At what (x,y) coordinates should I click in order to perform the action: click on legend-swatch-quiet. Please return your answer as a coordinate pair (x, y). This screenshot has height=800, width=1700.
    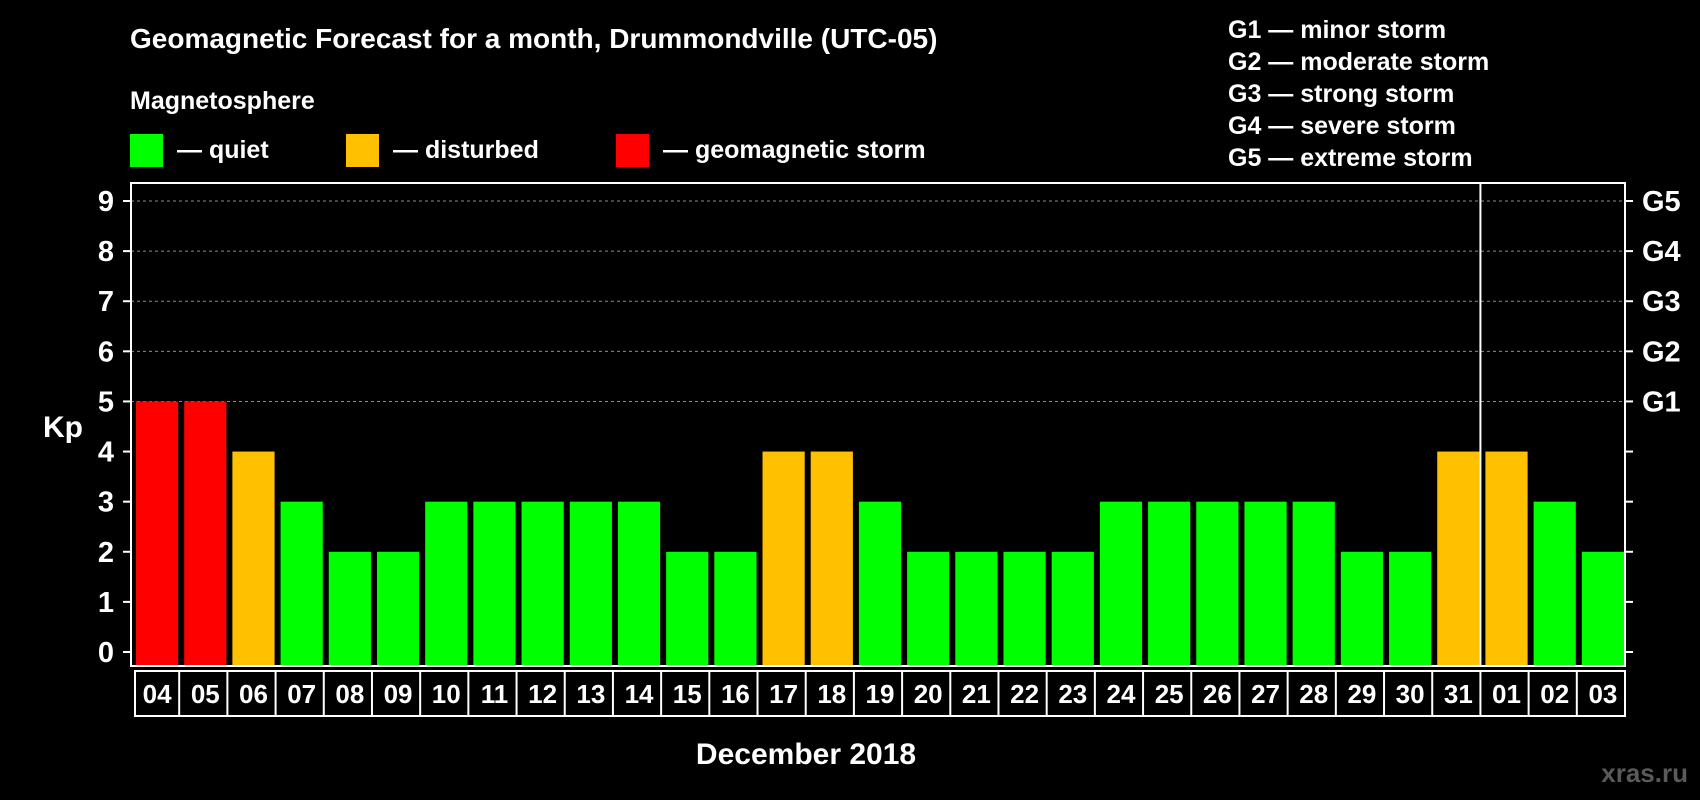
    Looking at the image, I should click on (146, 150).